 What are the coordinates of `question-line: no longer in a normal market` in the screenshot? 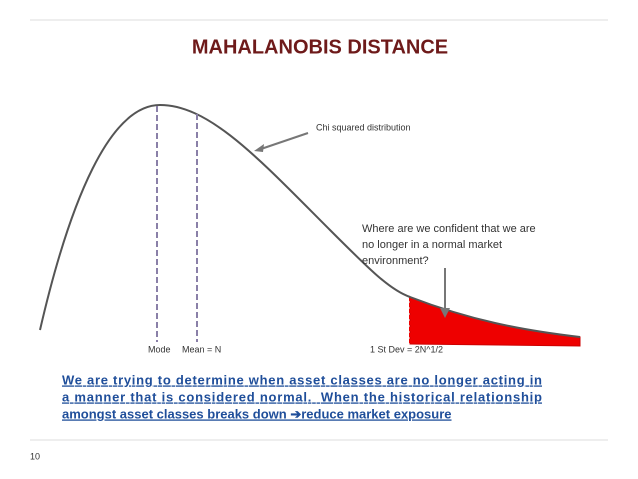 It's located at (432, 245).